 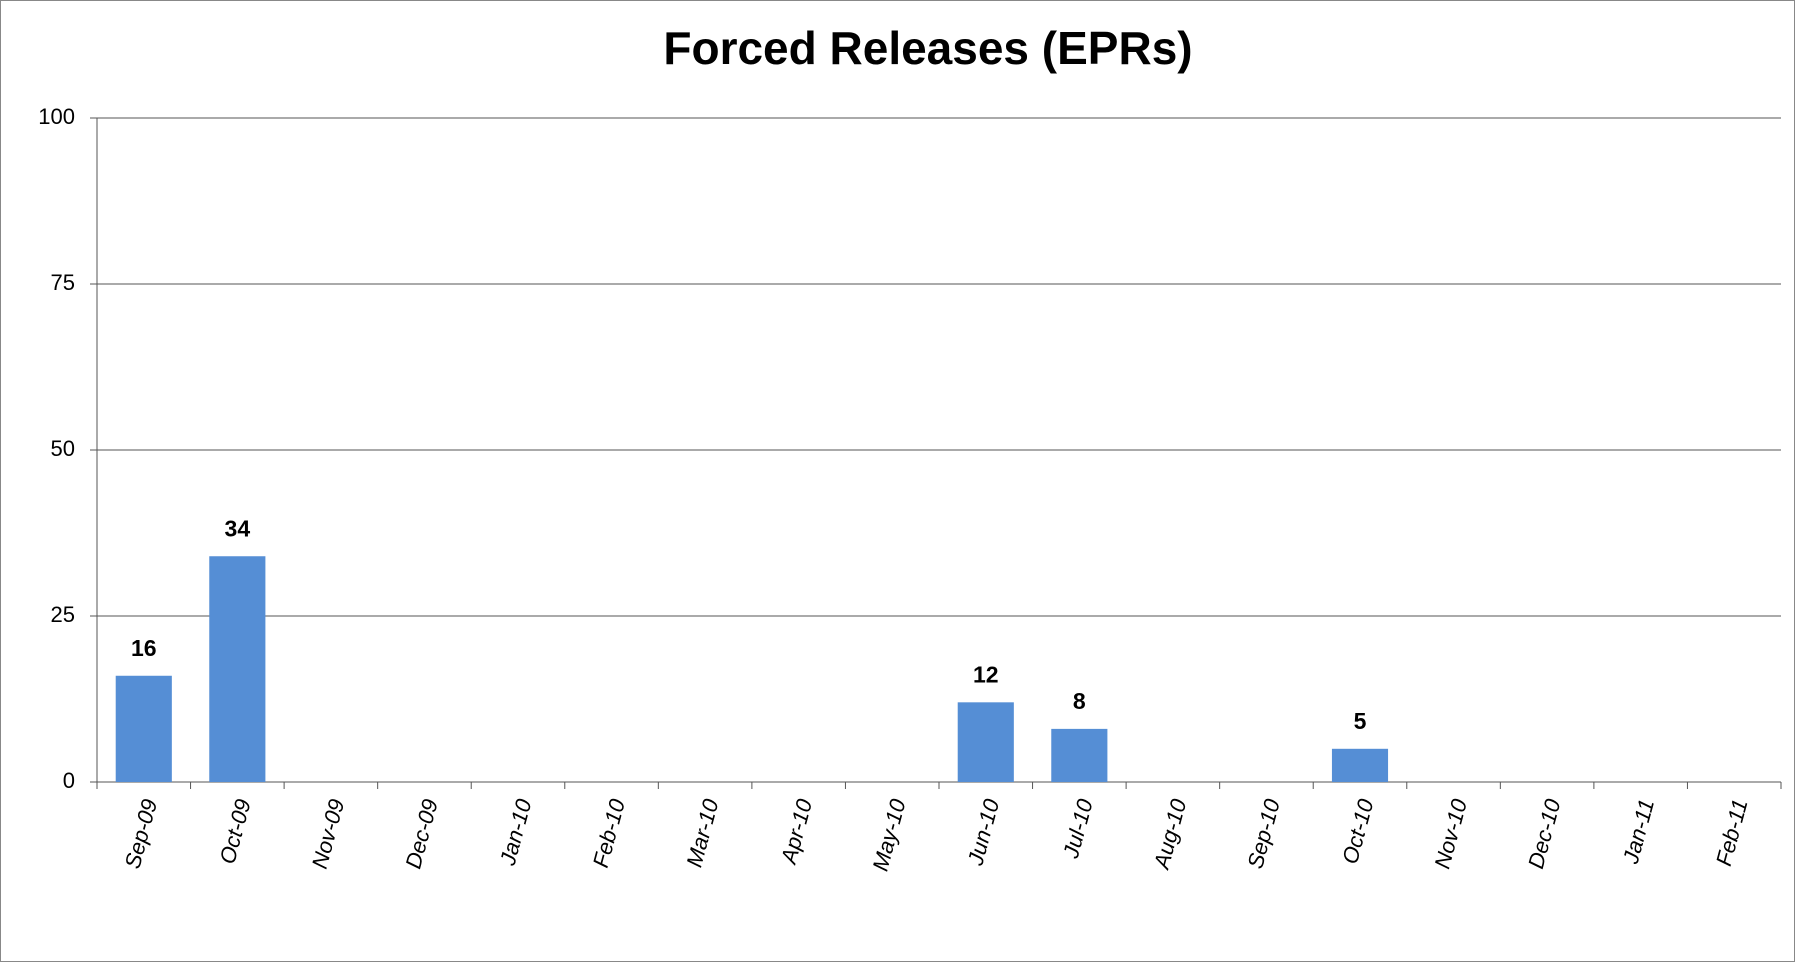 I want to click on chart-title: Forced Releases (EPRs), so click(x=927, y=48).